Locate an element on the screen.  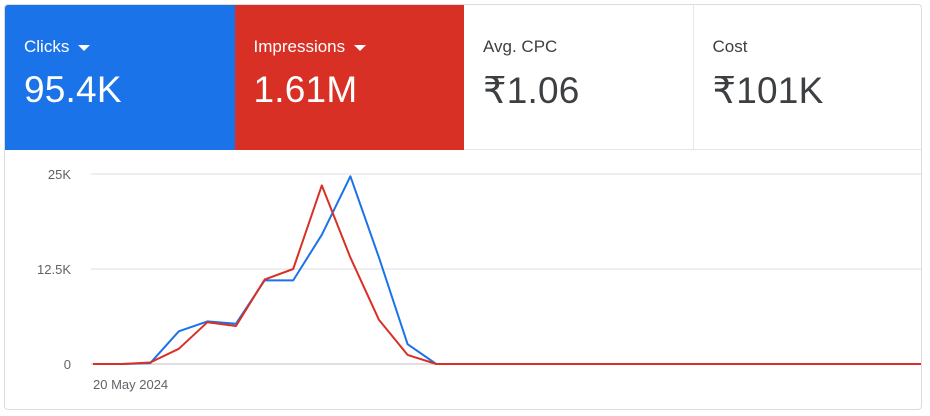
metric-tile-avg-cpc: Avg. CPC ₹1.06 is located at coordinates (579, 77).